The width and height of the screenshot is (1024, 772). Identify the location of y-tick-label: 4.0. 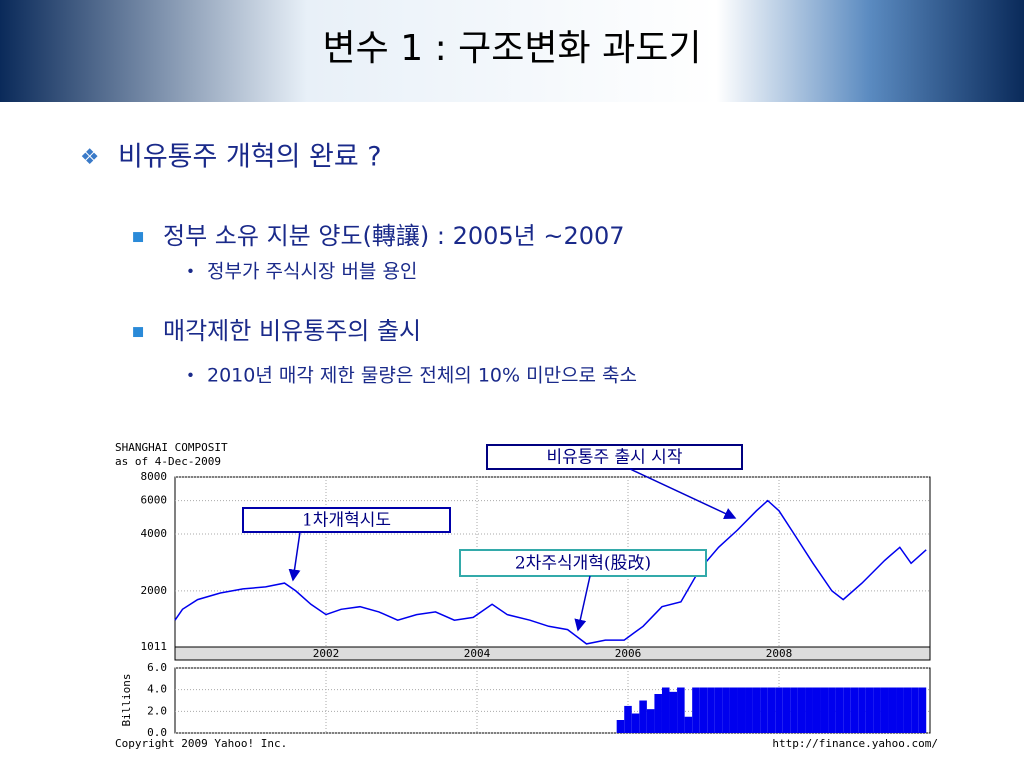
(157, 689).